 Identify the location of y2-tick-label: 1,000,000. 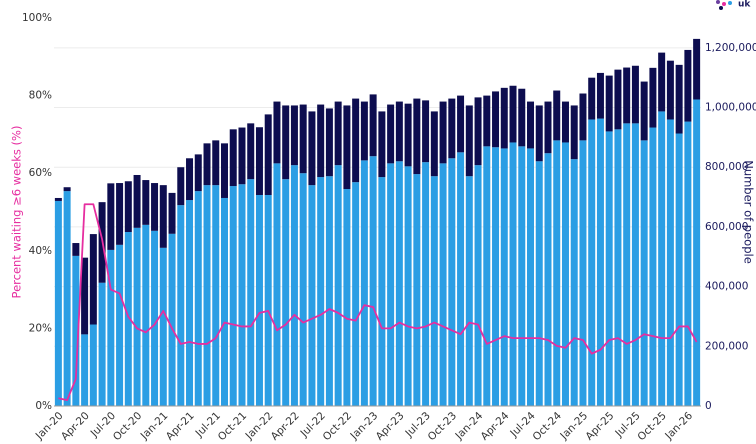
(730, 108).